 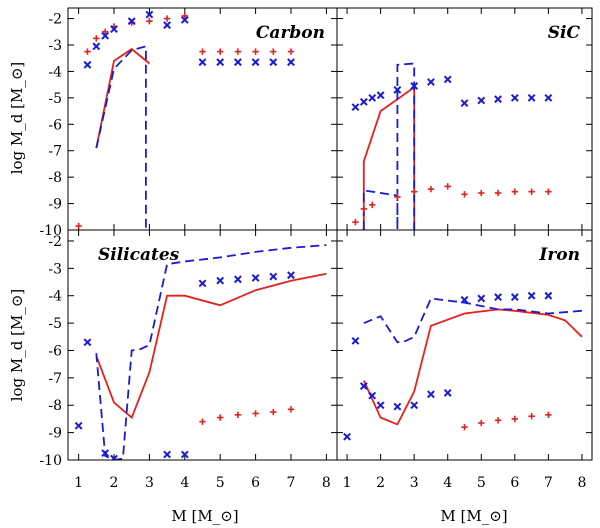 What do you see at coordinates (564, 33) in the screenshot?
I see `panel-title: SiC` at bounding box center [564, 33].